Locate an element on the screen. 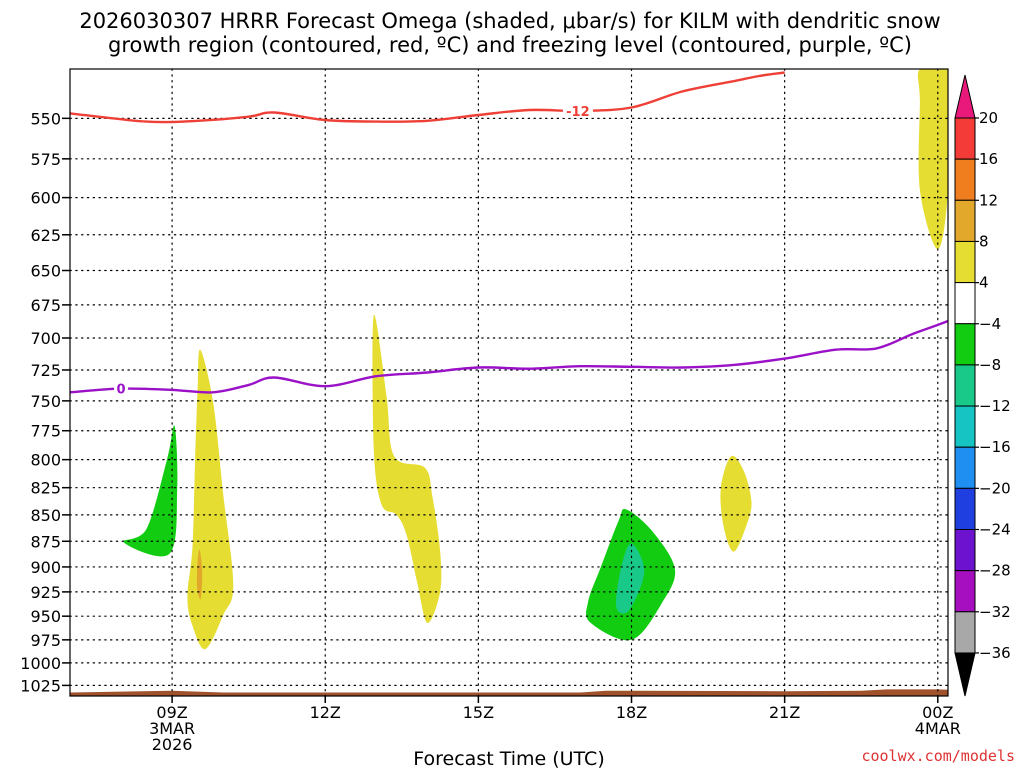 Image resolution: width=1024 pixels, height=768 pixels. y-tick-label: 725 is located at coordinates (45, 370).